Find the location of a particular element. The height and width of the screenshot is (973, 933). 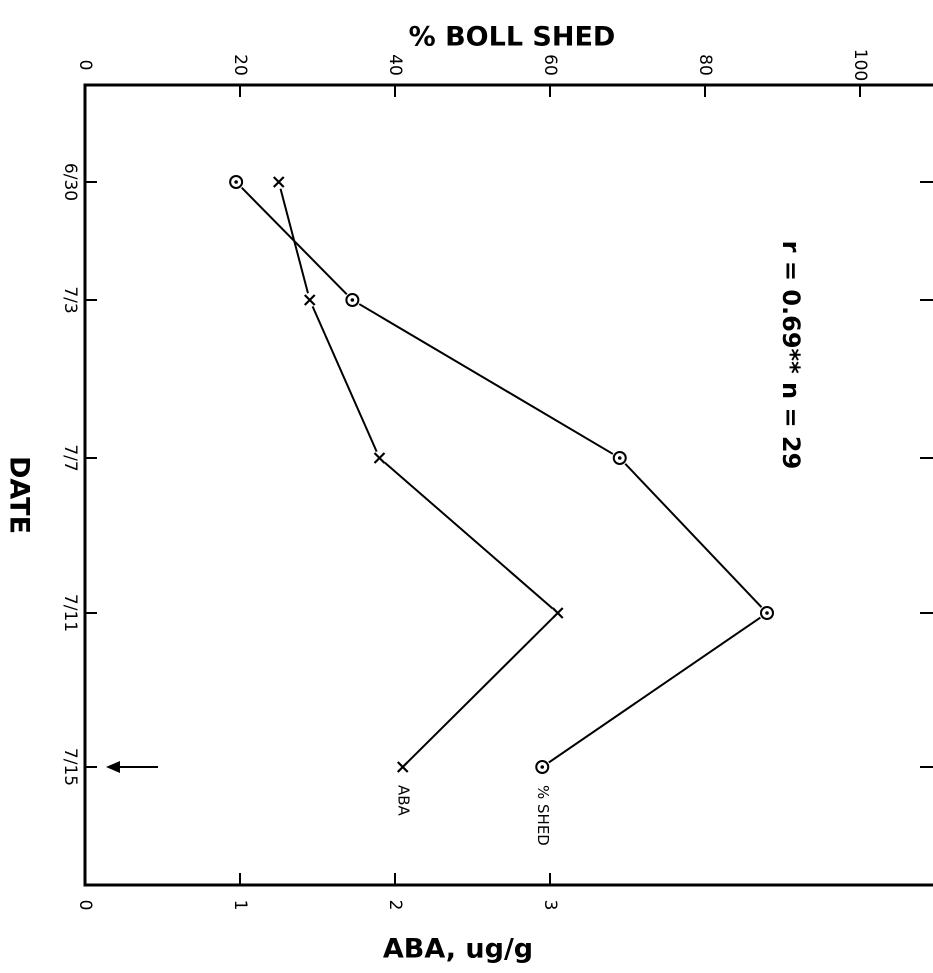

series-label-aba: ABA is located at coordinates (403, 801).